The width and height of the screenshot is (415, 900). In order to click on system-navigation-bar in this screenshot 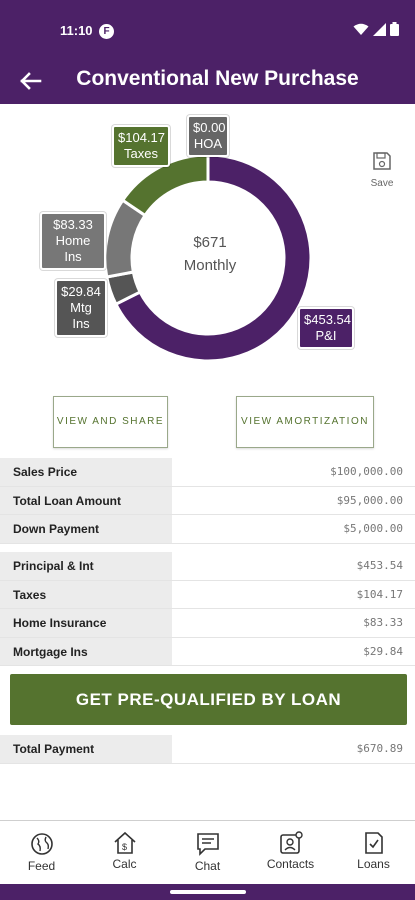, I will do `click(207, 892)`.